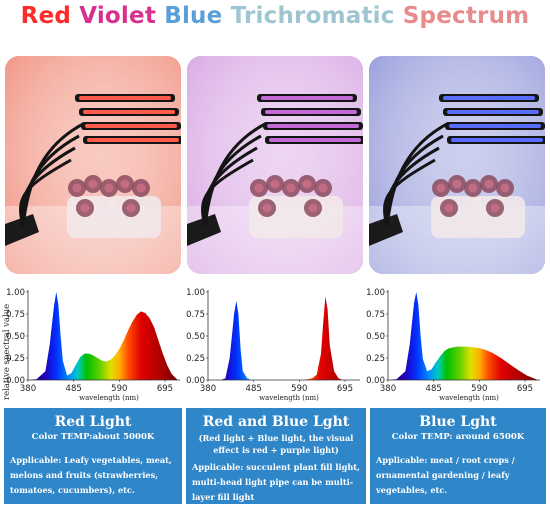 Image resolution: width=550 pixels, height=508 pixels. Describe the element at coordinates (458, 437) in the screenshot. I see `panel-color-temp: Color TEMP: around 6500K` at that location.